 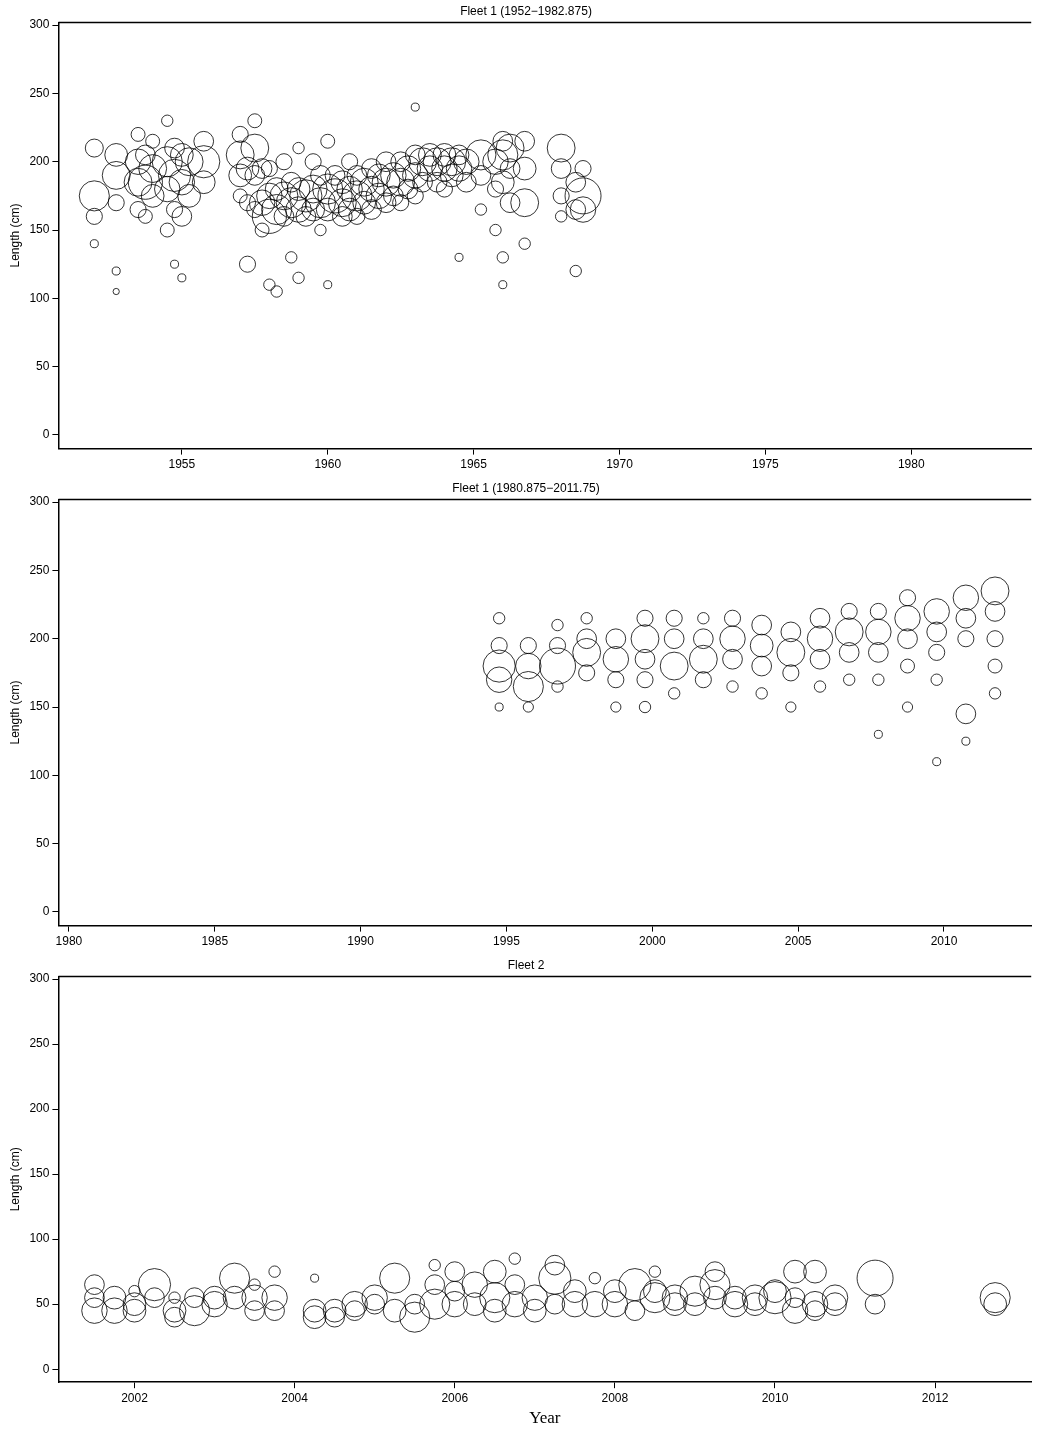 What do you see at coordinates (135, 1397) in the screenshot?
I see `x-tick-label: 2002` at bounding box center [135, 1397].